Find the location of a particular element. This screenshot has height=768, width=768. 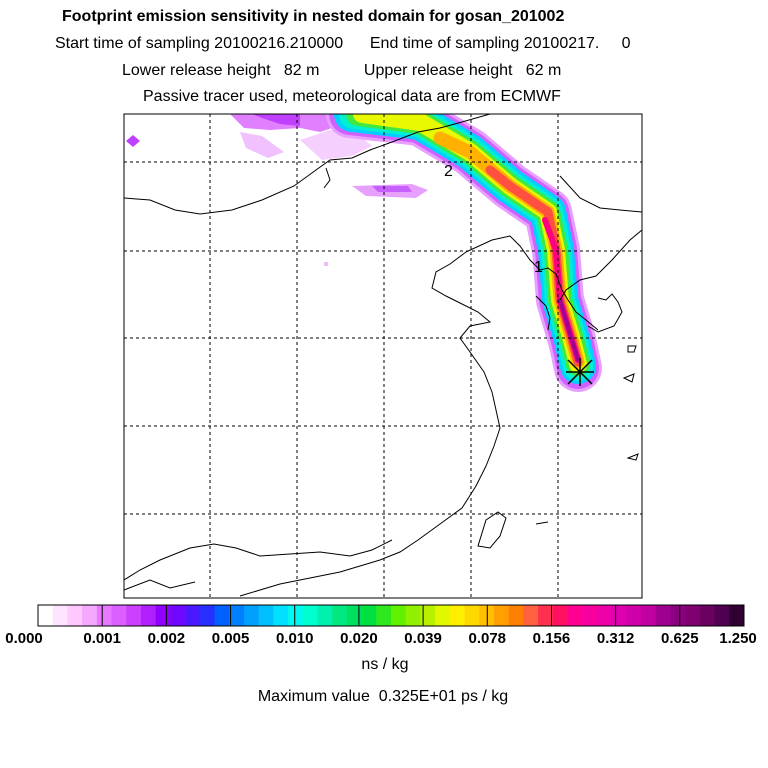

colorbar-tick-label: 0.156 is located at coordinates (551, 638).